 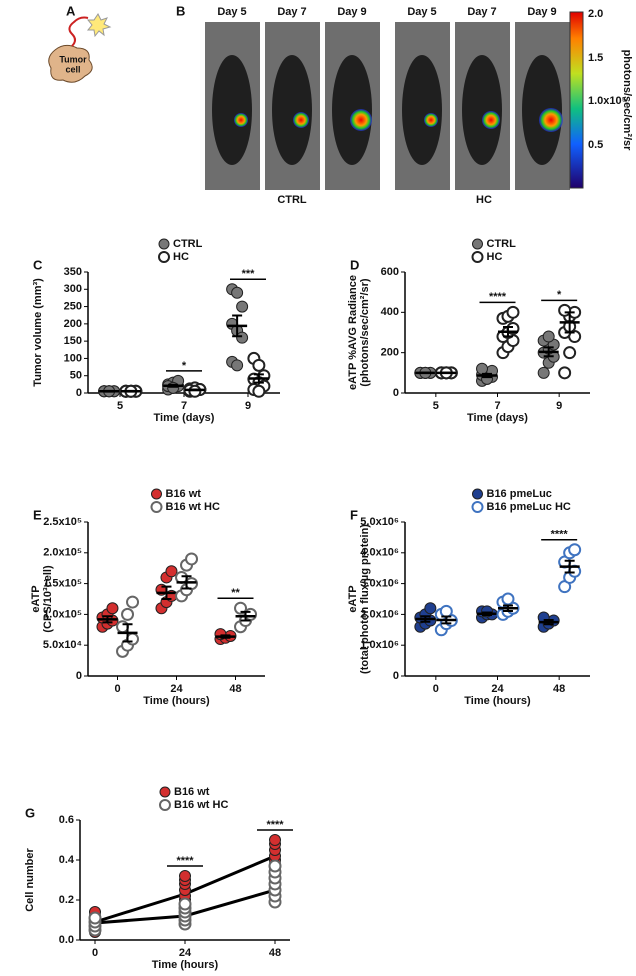 I want to click on panel-label: B, so click(x=180, y=10).